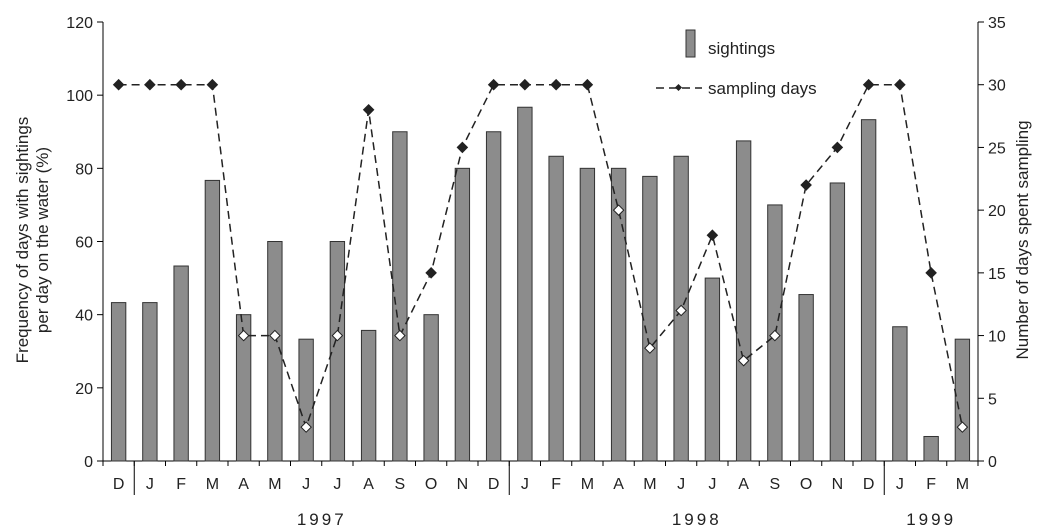 The height and width of the screenshot is (532, 1045). I want to click on y2-tick-label: 0, so click(992, 462).